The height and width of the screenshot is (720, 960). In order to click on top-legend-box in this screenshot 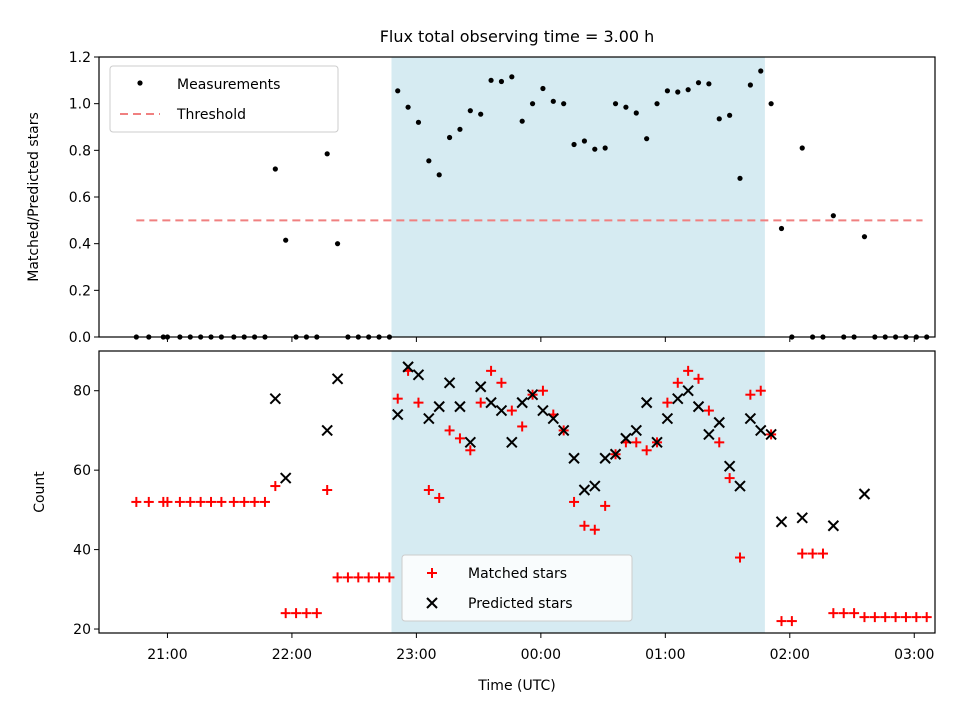, I will do `click(224, 99)`.